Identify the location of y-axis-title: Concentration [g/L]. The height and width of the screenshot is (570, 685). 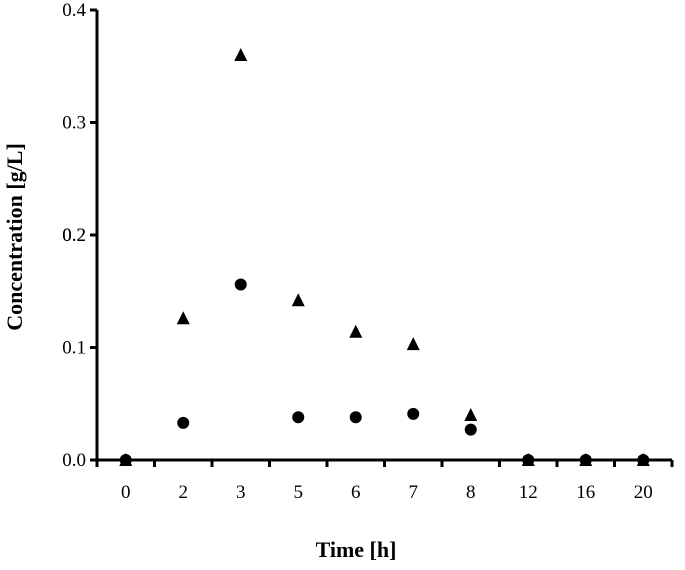
(14, 237).